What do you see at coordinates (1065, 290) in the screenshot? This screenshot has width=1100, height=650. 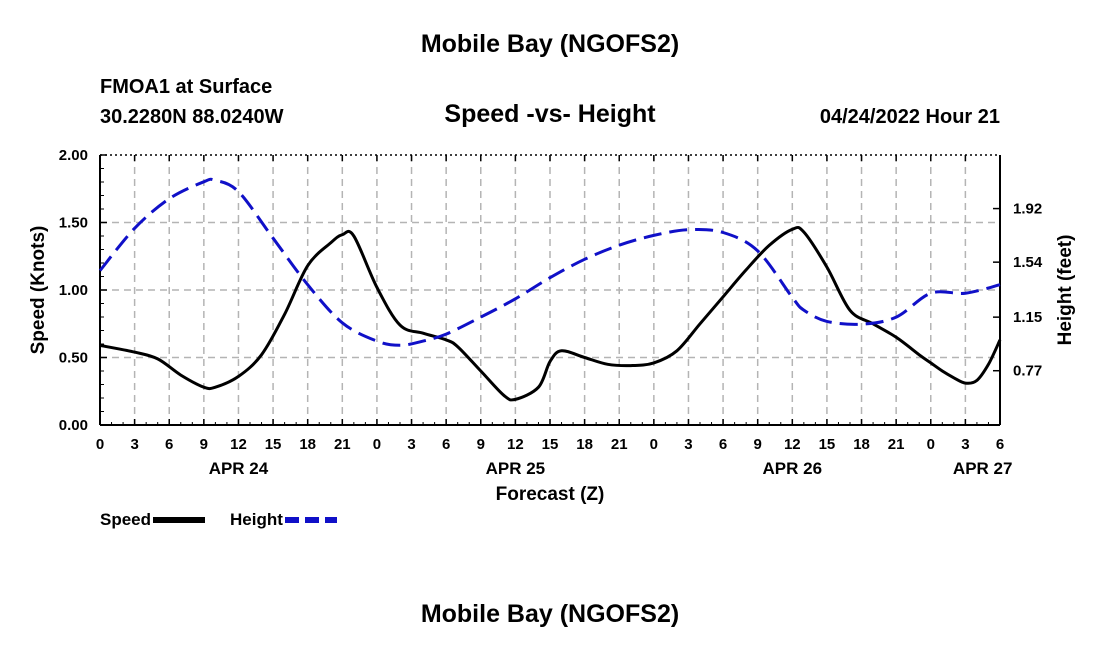 I see `y2-axis-title: Height (feet)` at bounding box center [1065, 290].